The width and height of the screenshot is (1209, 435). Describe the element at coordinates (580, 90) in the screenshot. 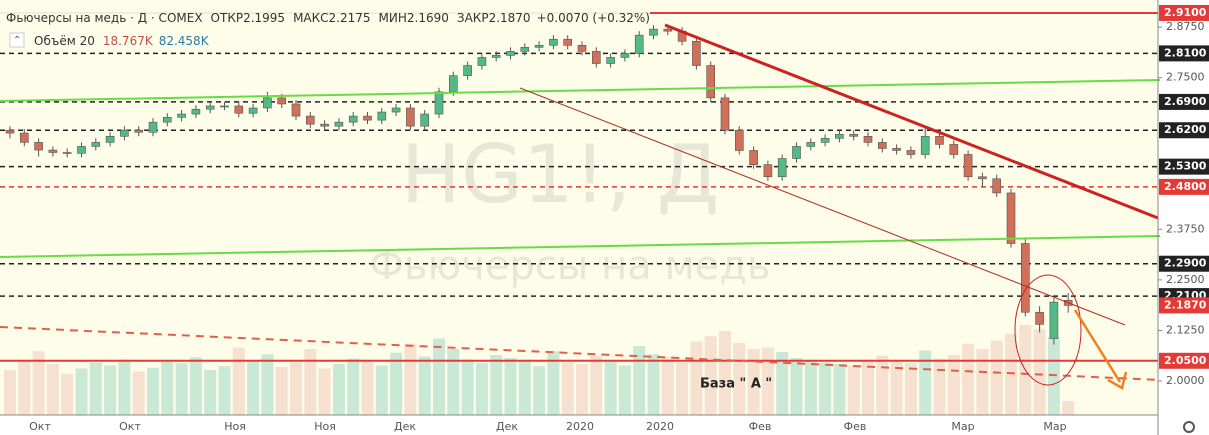

I see `trend-line` at that location.